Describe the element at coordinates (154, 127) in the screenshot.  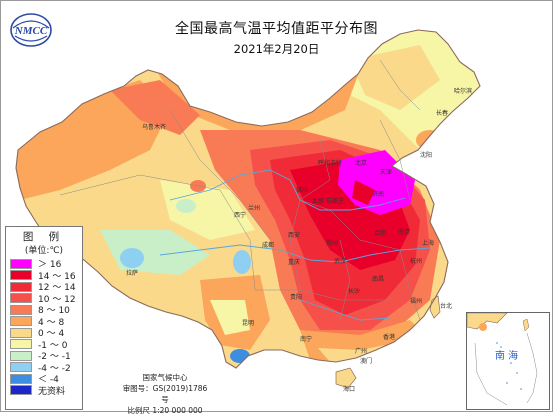
I see `place-label: 乌鲁木齐` at that location.